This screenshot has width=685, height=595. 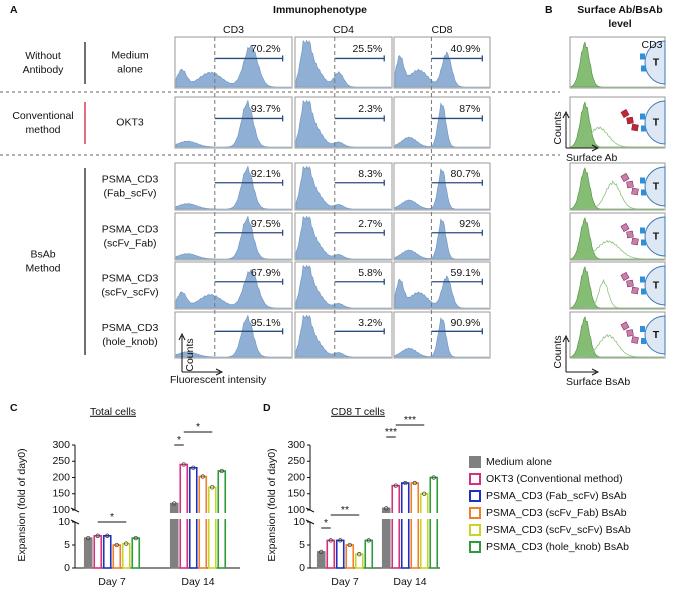 What do you see at coordinates (367, 49) in the screenshot?
I see `gate-percent: 25.5%` at bounding box center [367, 49].